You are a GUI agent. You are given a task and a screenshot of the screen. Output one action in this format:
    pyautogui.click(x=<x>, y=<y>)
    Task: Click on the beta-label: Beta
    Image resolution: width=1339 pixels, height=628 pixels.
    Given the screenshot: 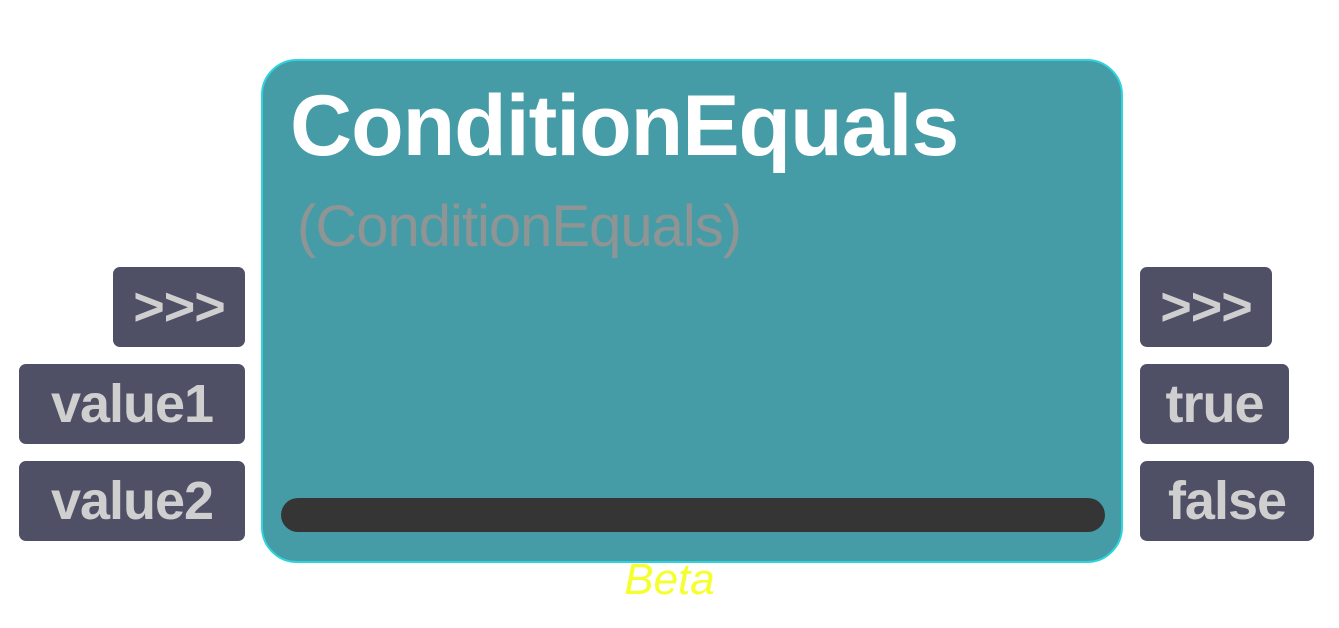 What is the action you would take?
    pyautogui.click(x=669, y=579)
    